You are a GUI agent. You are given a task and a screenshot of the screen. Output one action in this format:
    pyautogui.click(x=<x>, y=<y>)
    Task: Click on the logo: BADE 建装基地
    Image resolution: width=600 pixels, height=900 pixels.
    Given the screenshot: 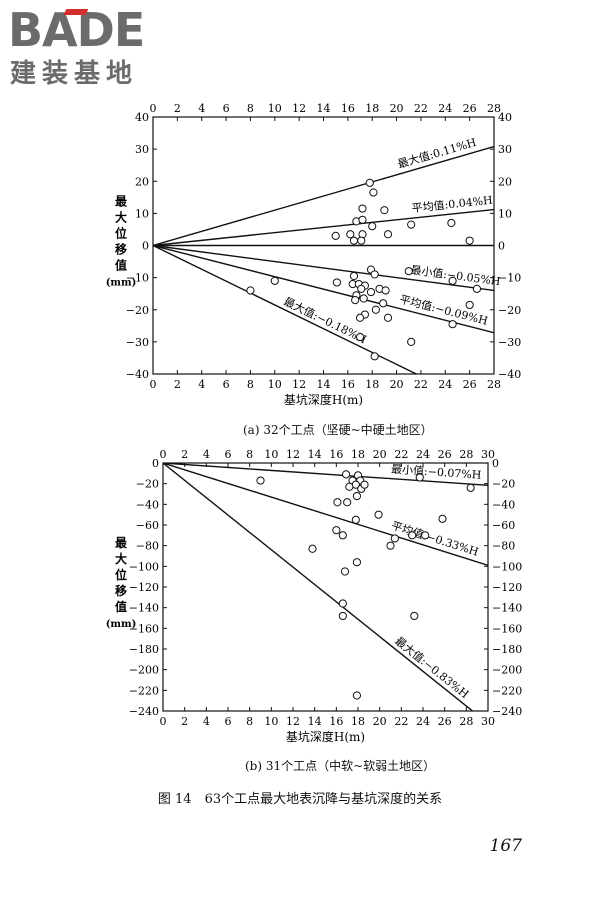 What is the action you would take?
    pyautogui.click(x=93, y=49)
    